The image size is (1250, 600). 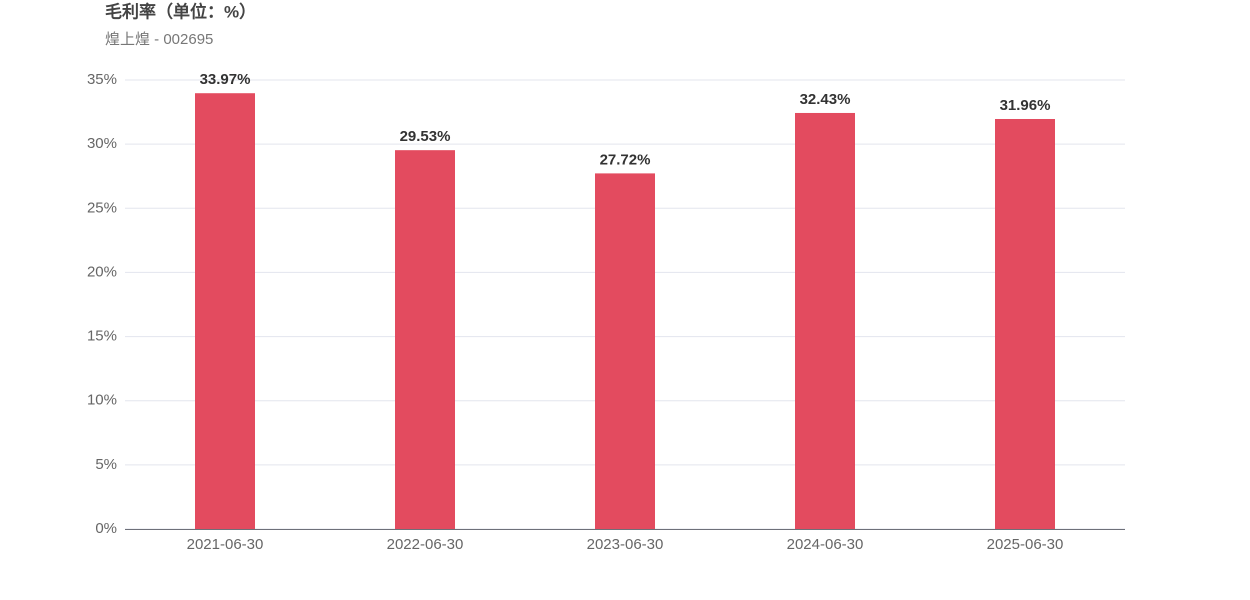 What do you see at coordinates (159, 39) in the screenshot?
I see `chart-subtitle: 煌上煌 - 002695` at bounding box center [159, 39].